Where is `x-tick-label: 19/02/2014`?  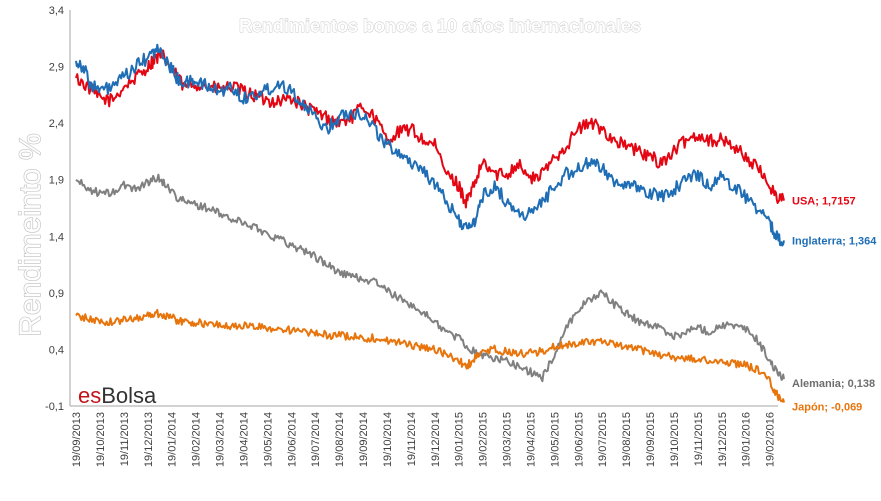
x-tick-label: 19/02/2014 is located at coordinates (197, 439).